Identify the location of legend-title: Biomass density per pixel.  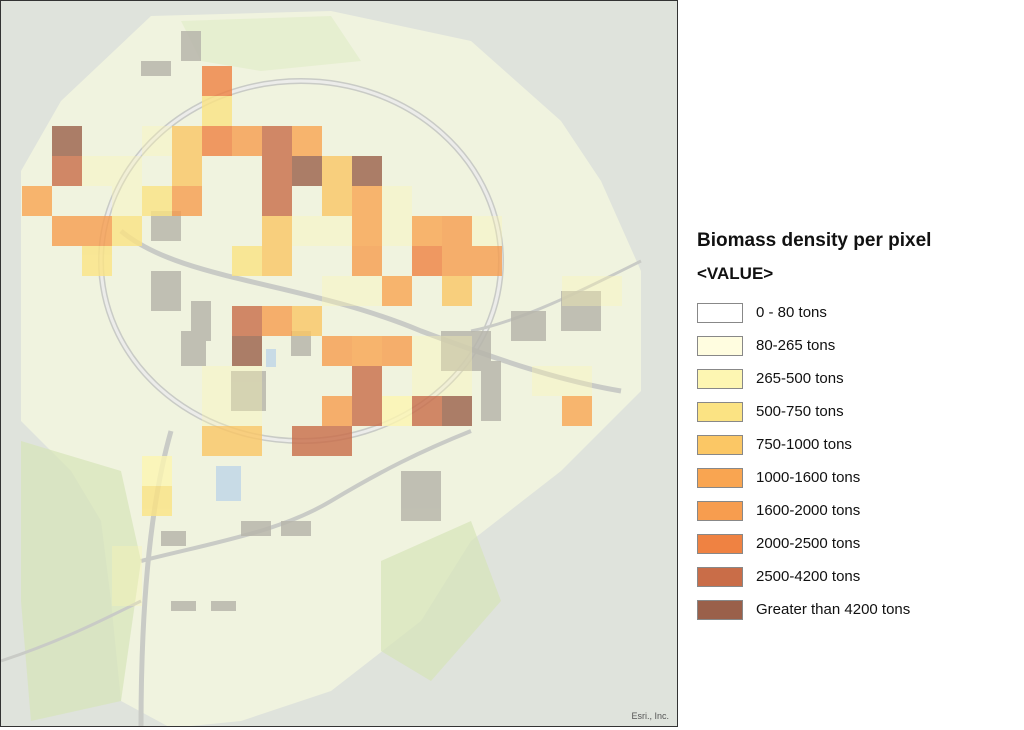
(814, 240).